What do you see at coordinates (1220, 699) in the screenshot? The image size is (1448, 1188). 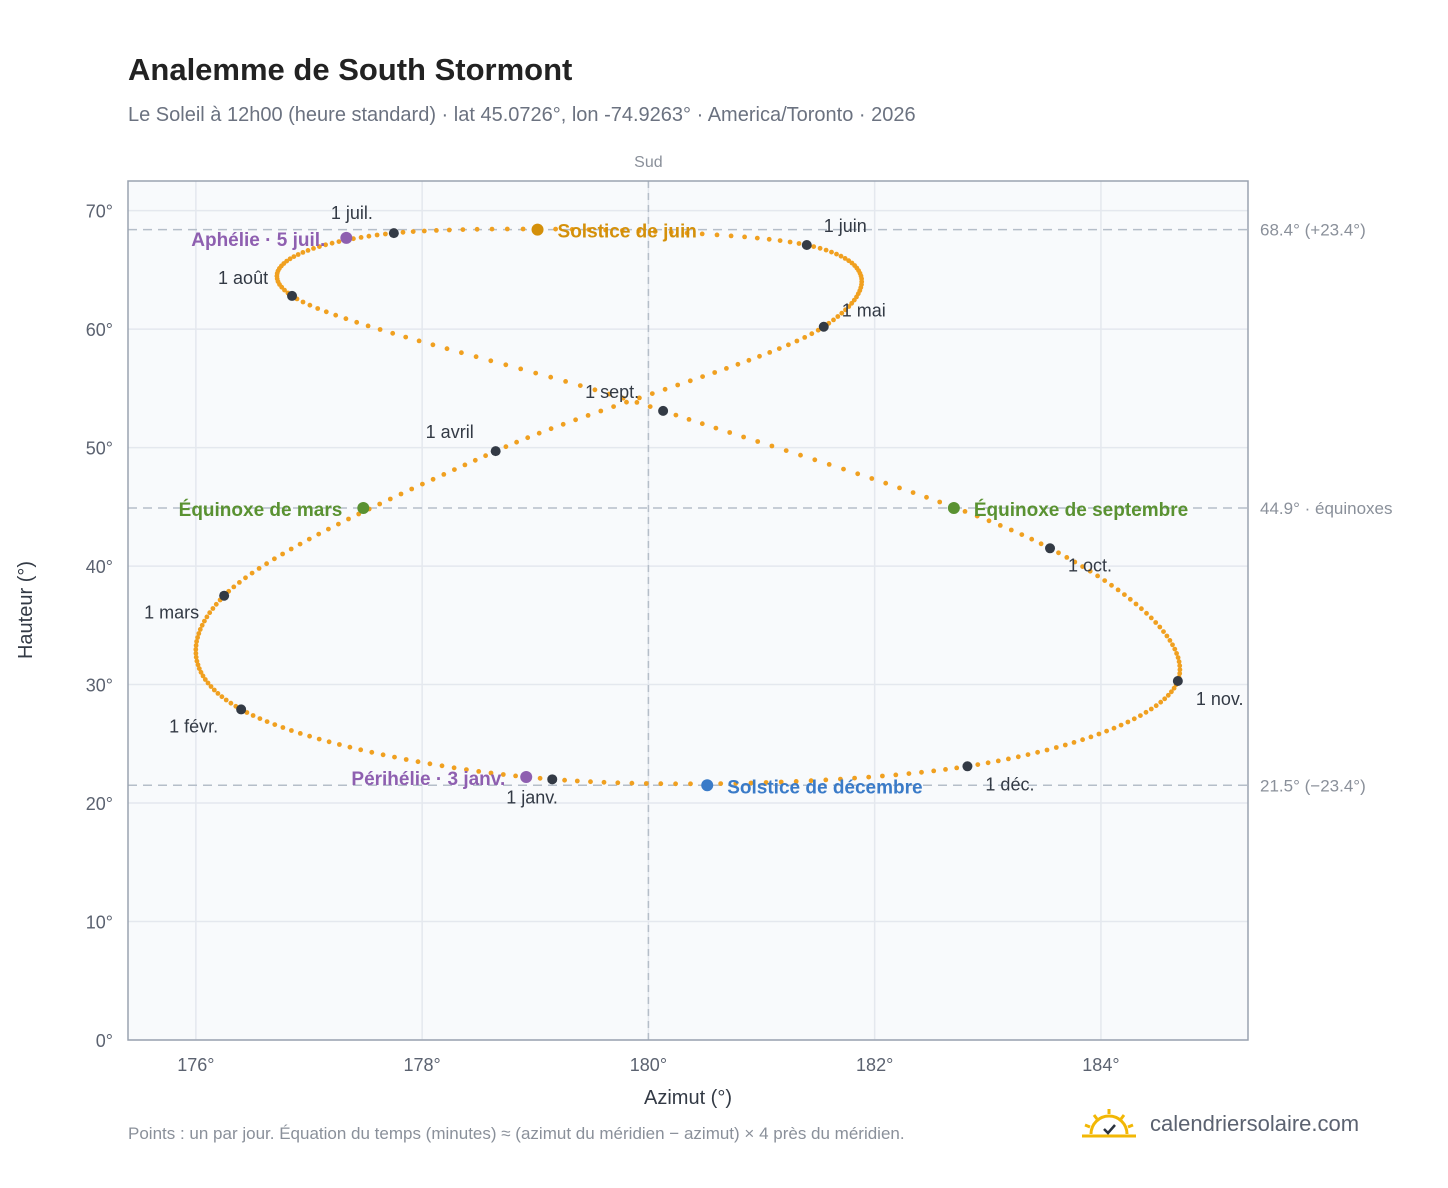 I see `month-marker-label: 1 nov.` at bounding box center [1220, 699].